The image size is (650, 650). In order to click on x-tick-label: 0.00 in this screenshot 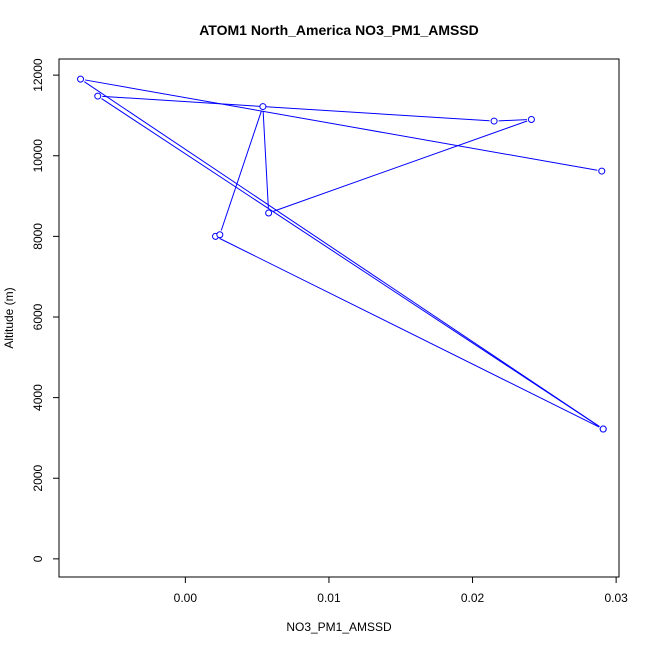, I will do `click(186, 598)`.